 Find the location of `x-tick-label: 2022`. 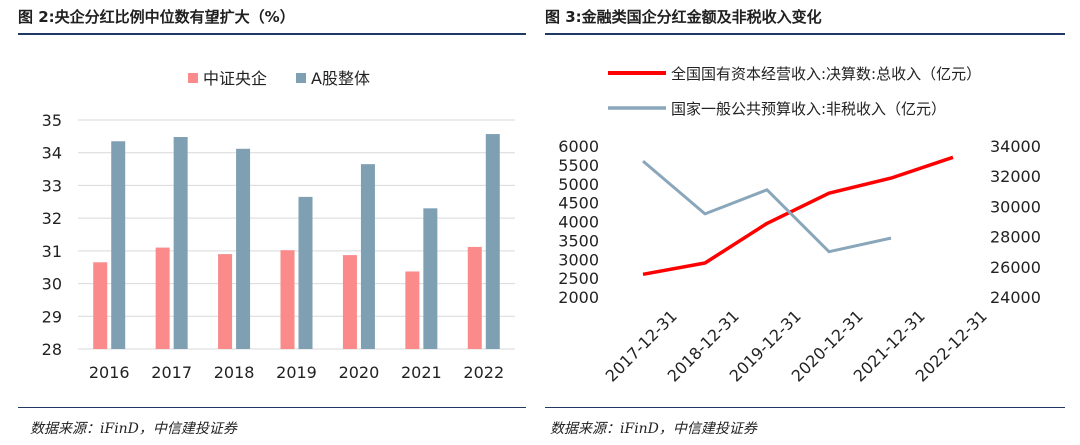

x-tick-label: 2022 is located at coordinates (483, 372).